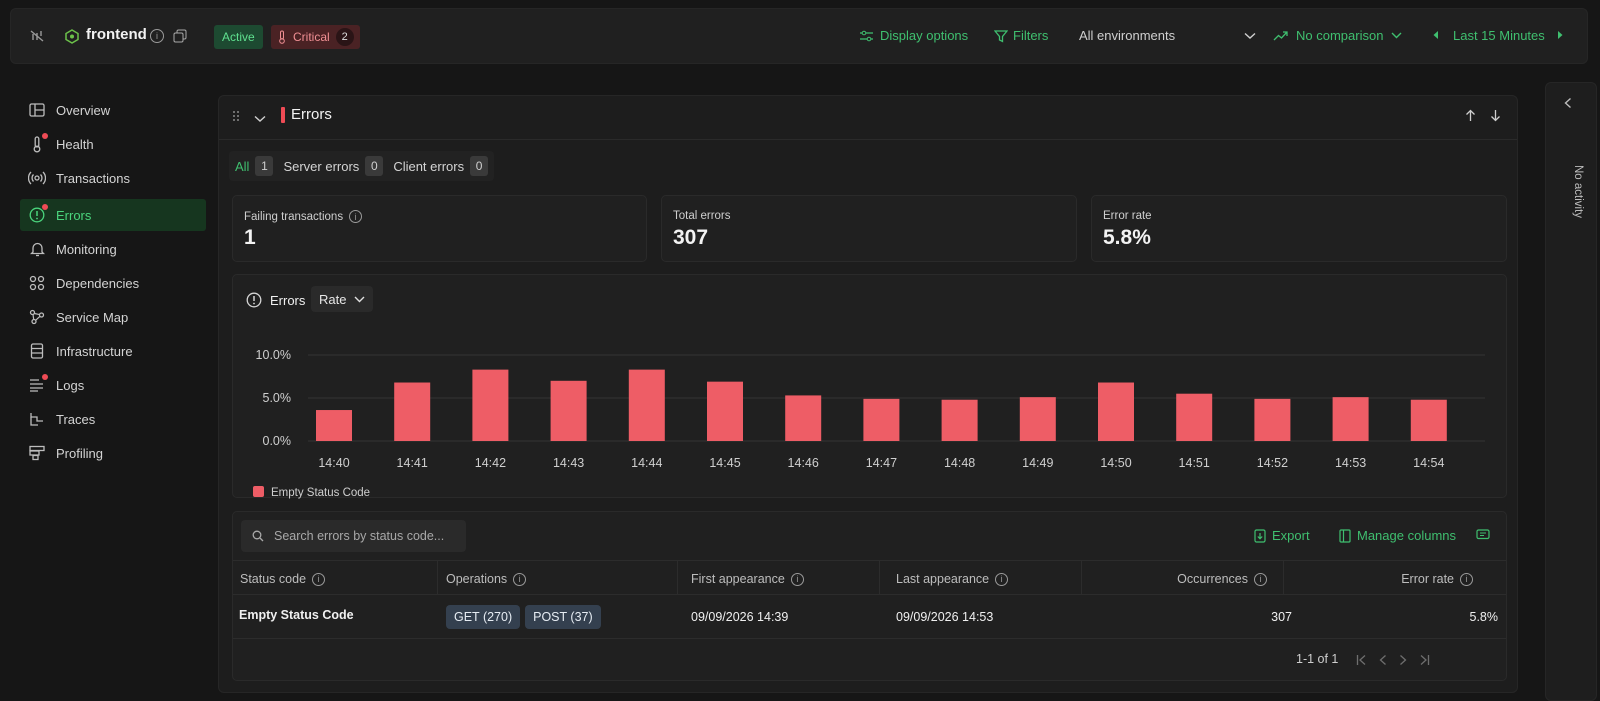  Describe the element at coordinates (1560, 35) in the screenshot. I see `time-next-icon` at that location.